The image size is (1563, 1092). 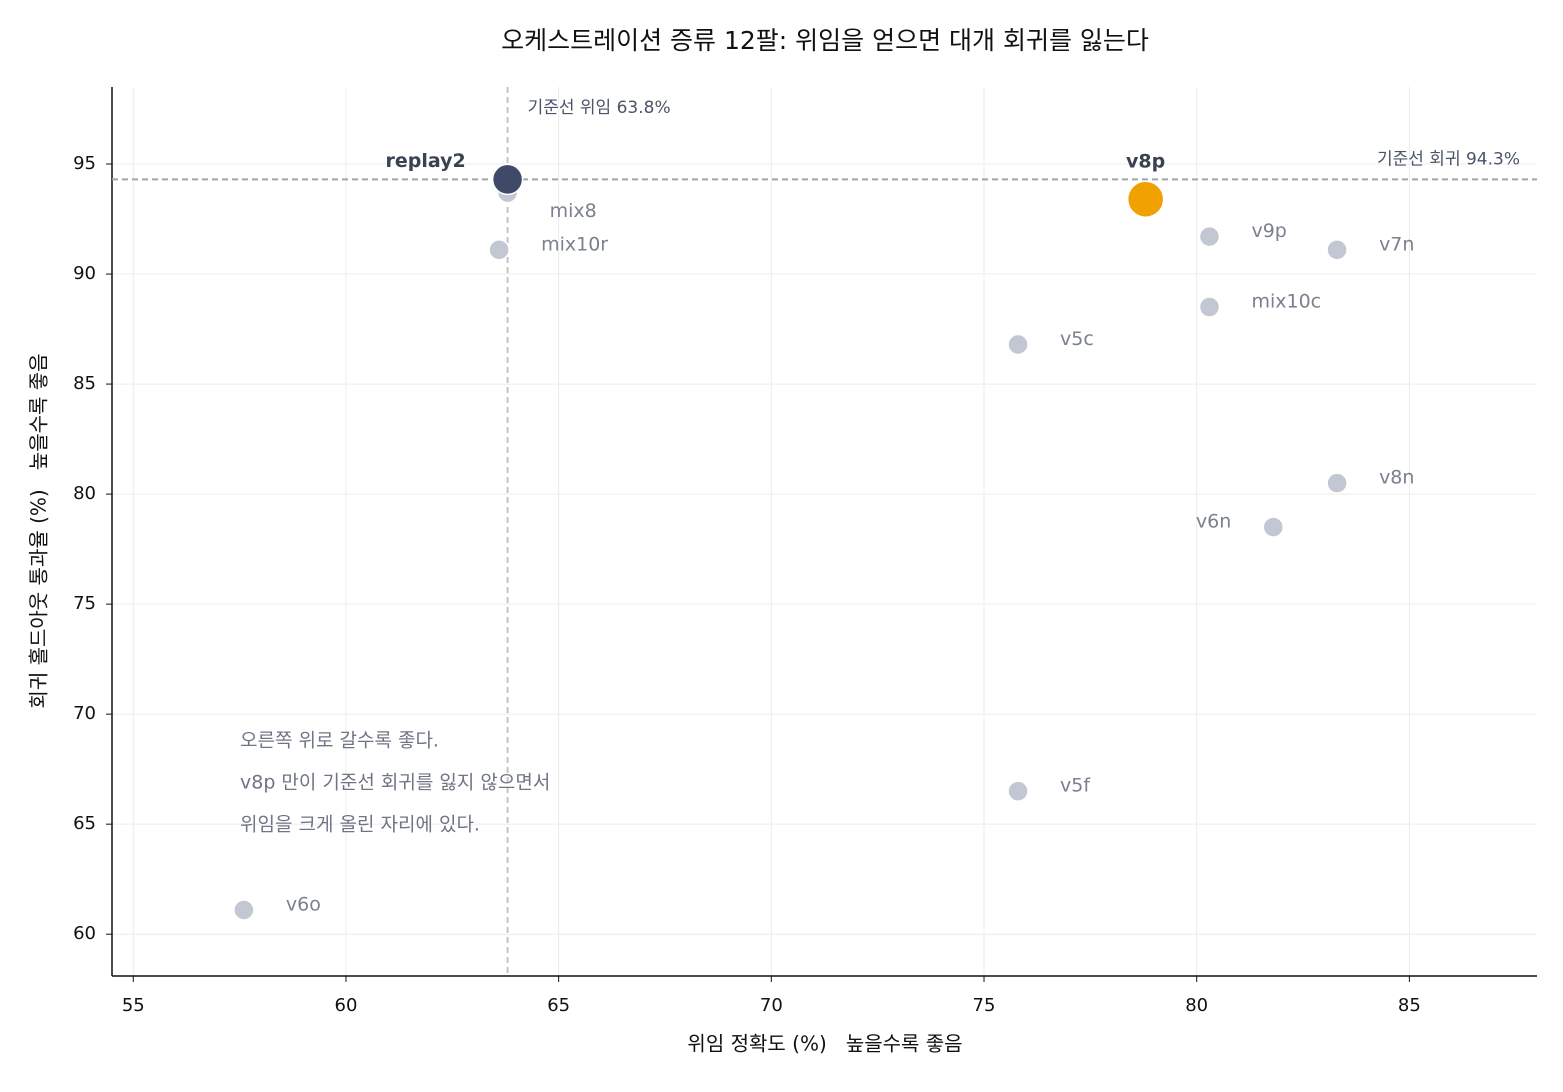 I want to click on point-label: mix10c, so click(x=1286, y=302).